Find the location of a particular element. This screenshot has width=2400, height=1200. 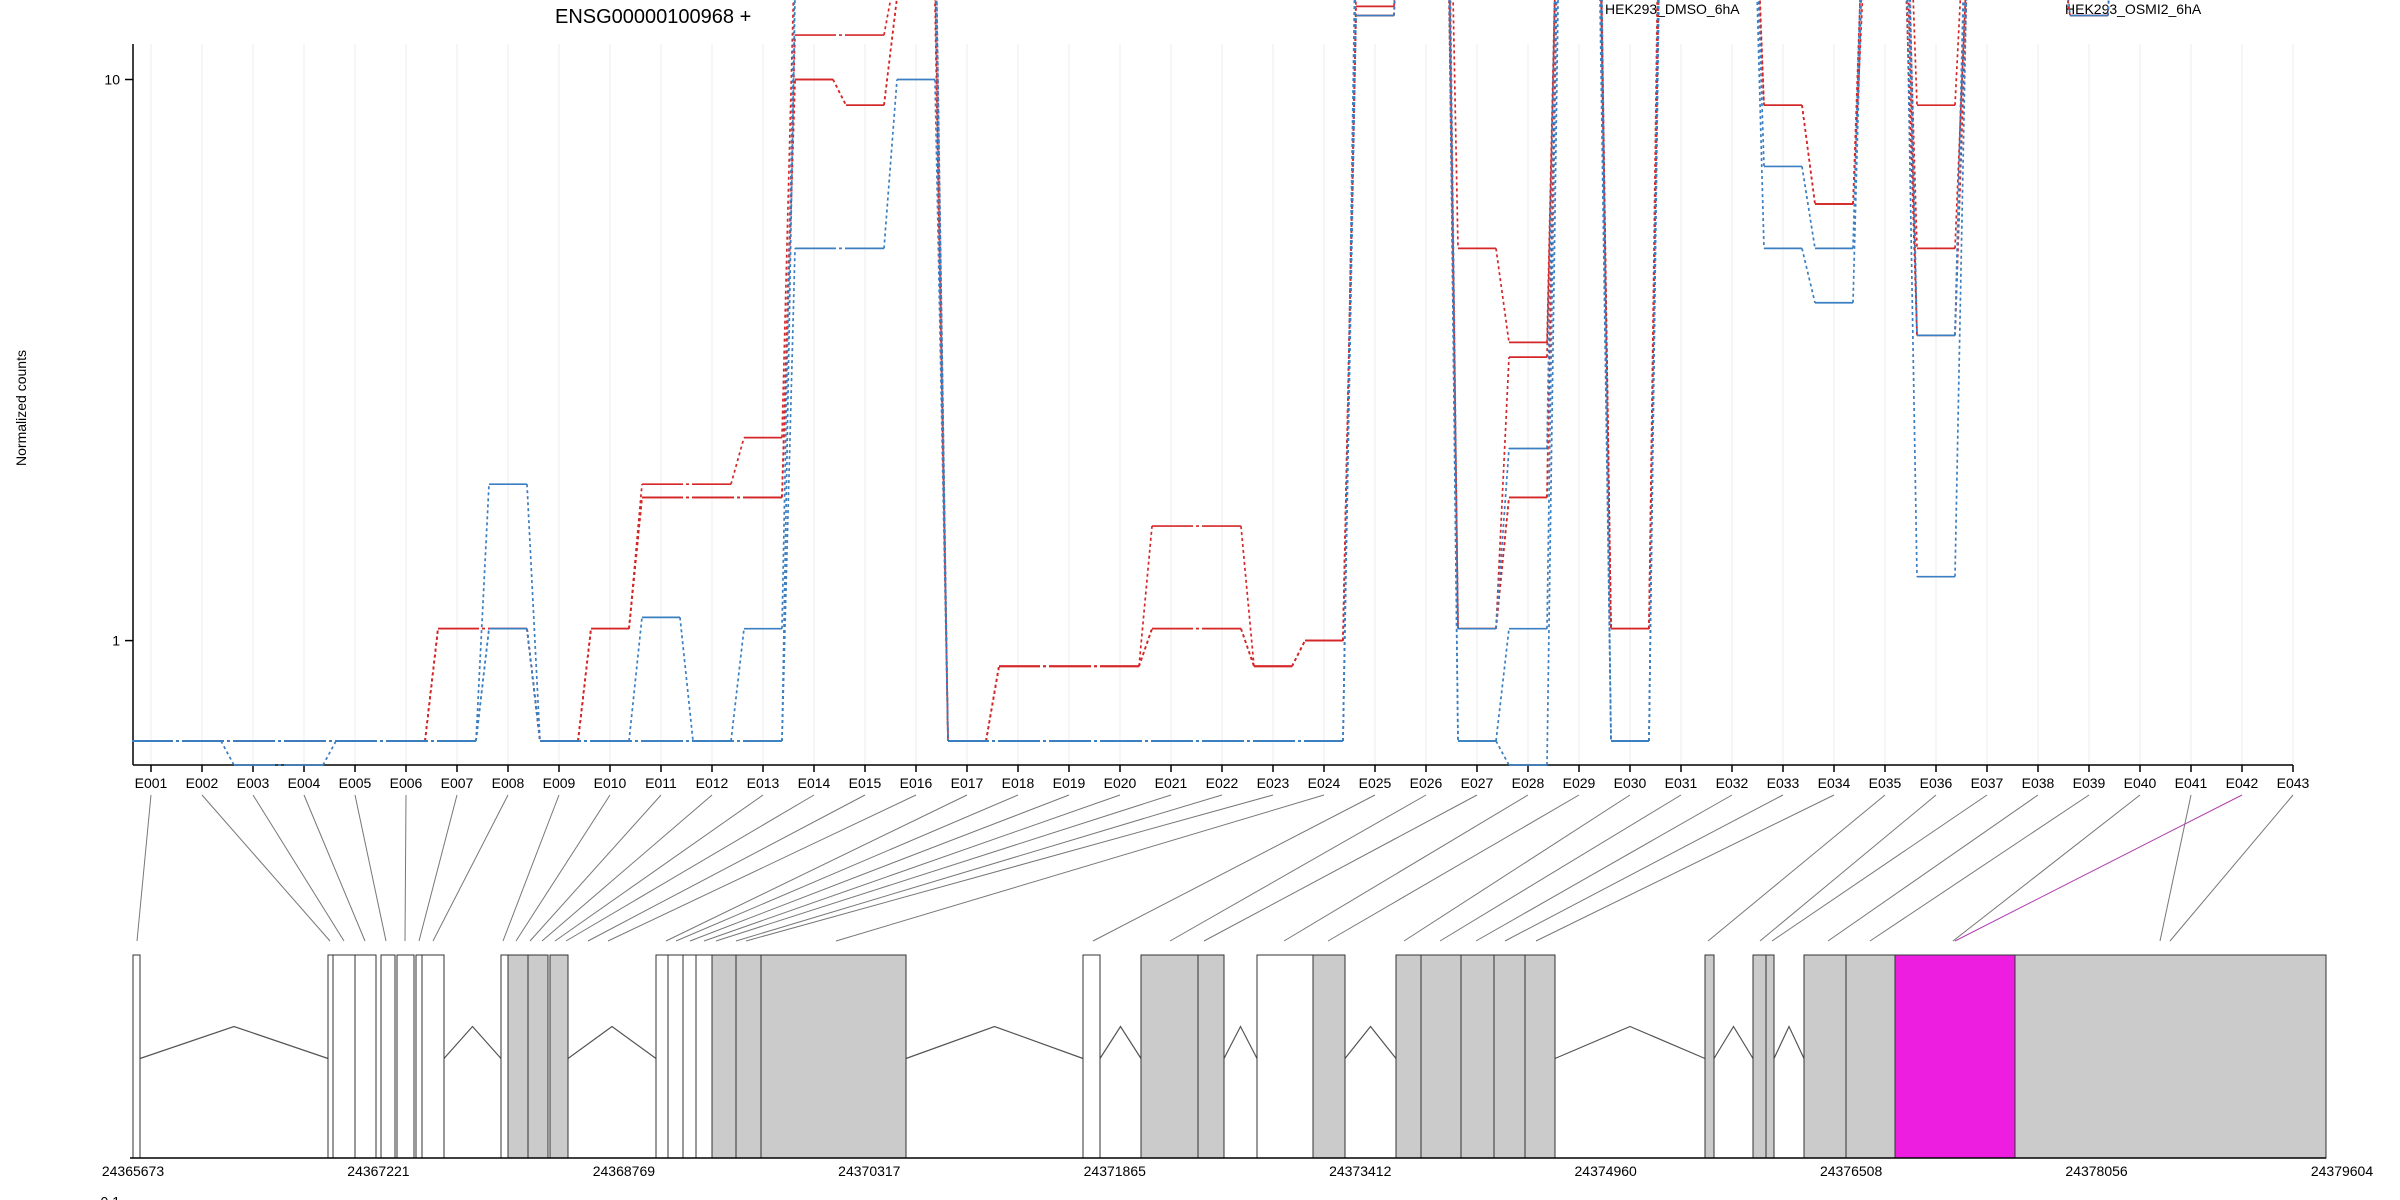

exon-connector-E030 is located at coordinates (1517, 868).